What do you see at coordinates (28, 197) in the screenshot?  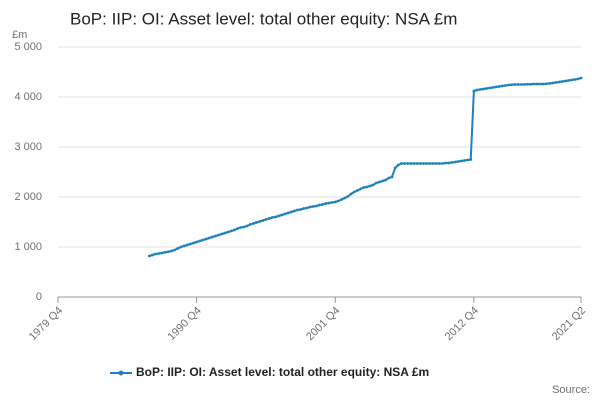 I see `y-tick-label: 2 000` at bounding box center [28, 197].